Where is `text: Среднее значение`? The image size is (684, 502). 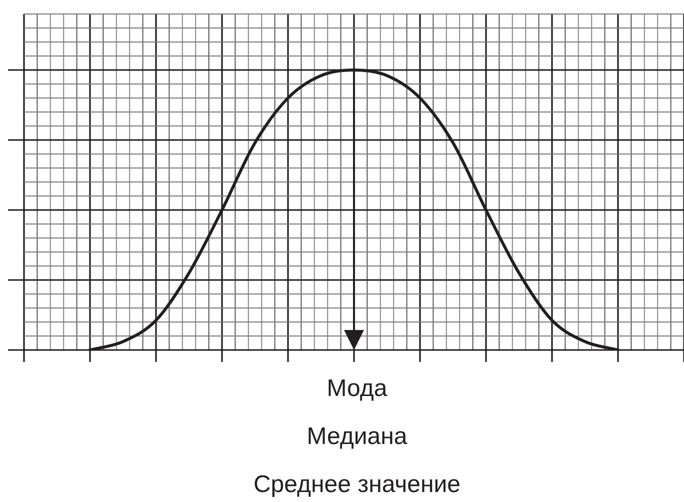
text: Среднее значение is located at coordinates (357, 485).